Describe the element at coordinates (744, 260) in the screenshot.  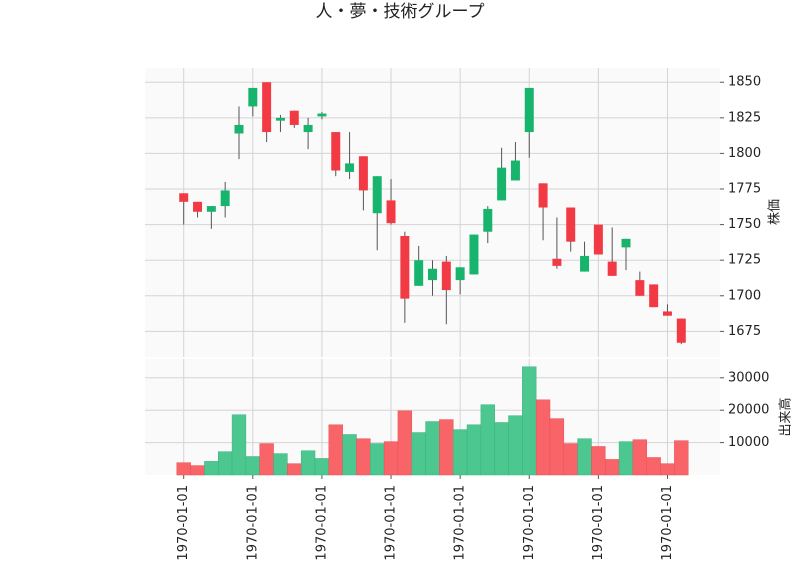
I see `y-tick-label: 1725` at that location.